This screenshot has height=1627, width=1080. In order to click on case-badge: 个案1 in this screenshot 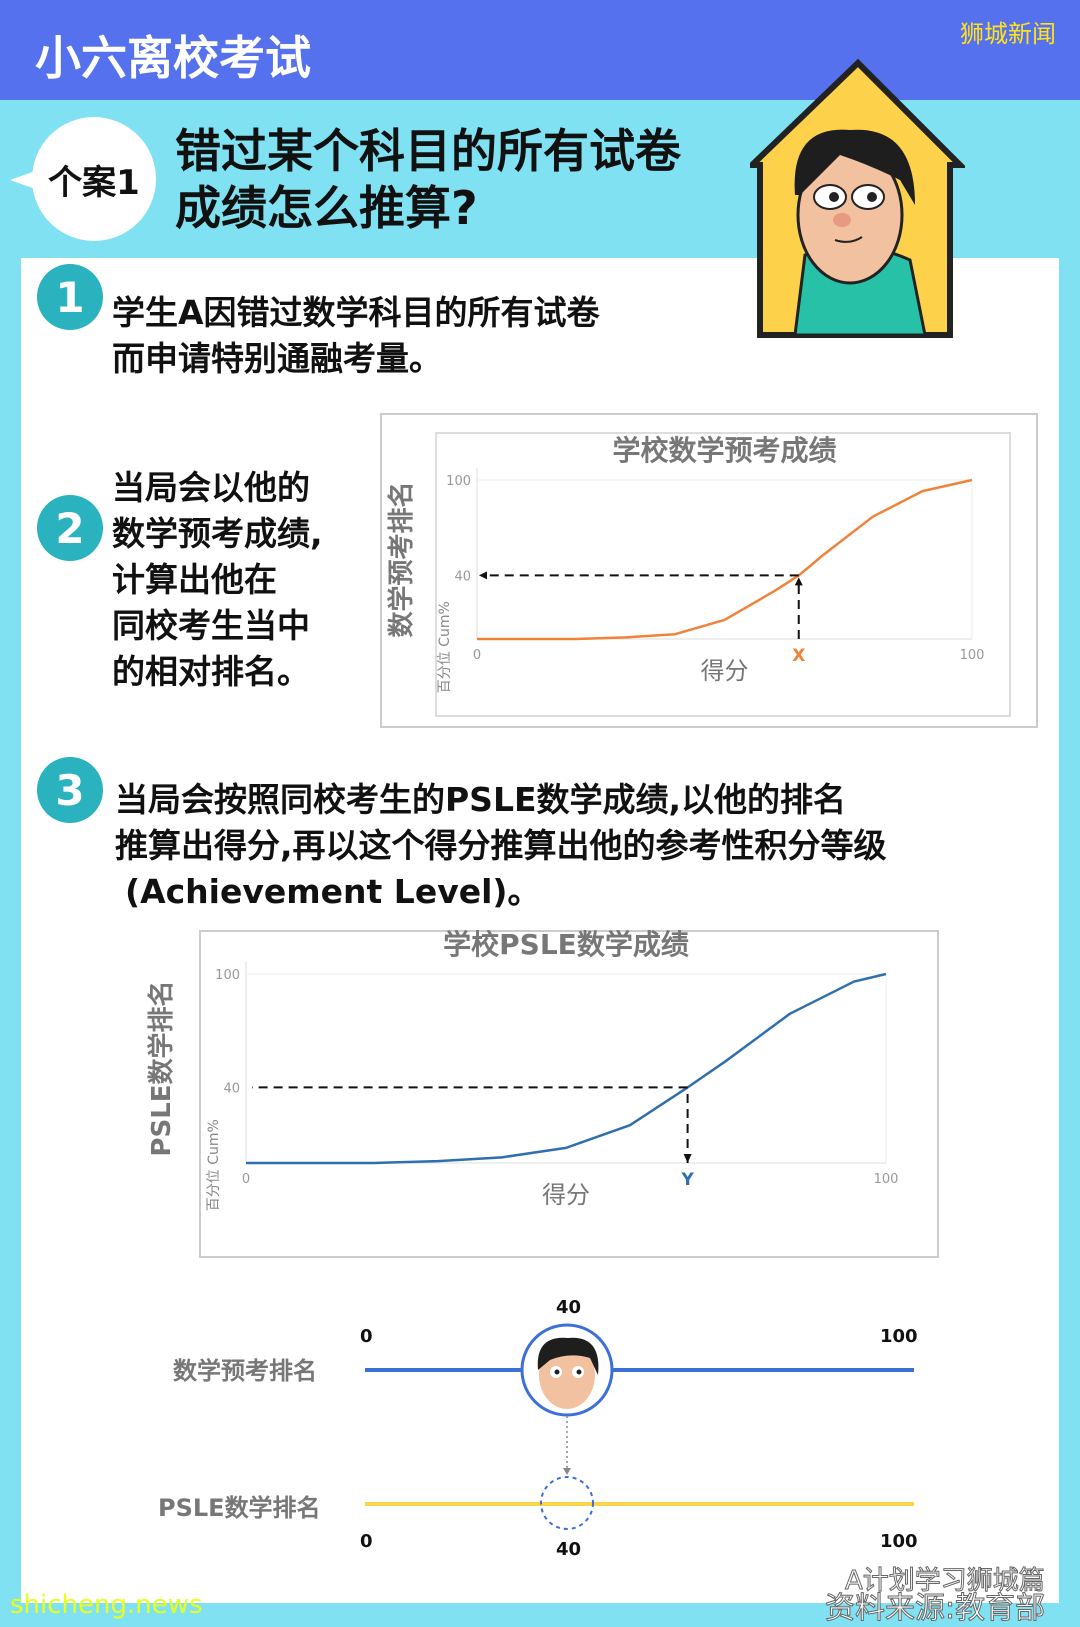, I will do `click(94, 179)`.